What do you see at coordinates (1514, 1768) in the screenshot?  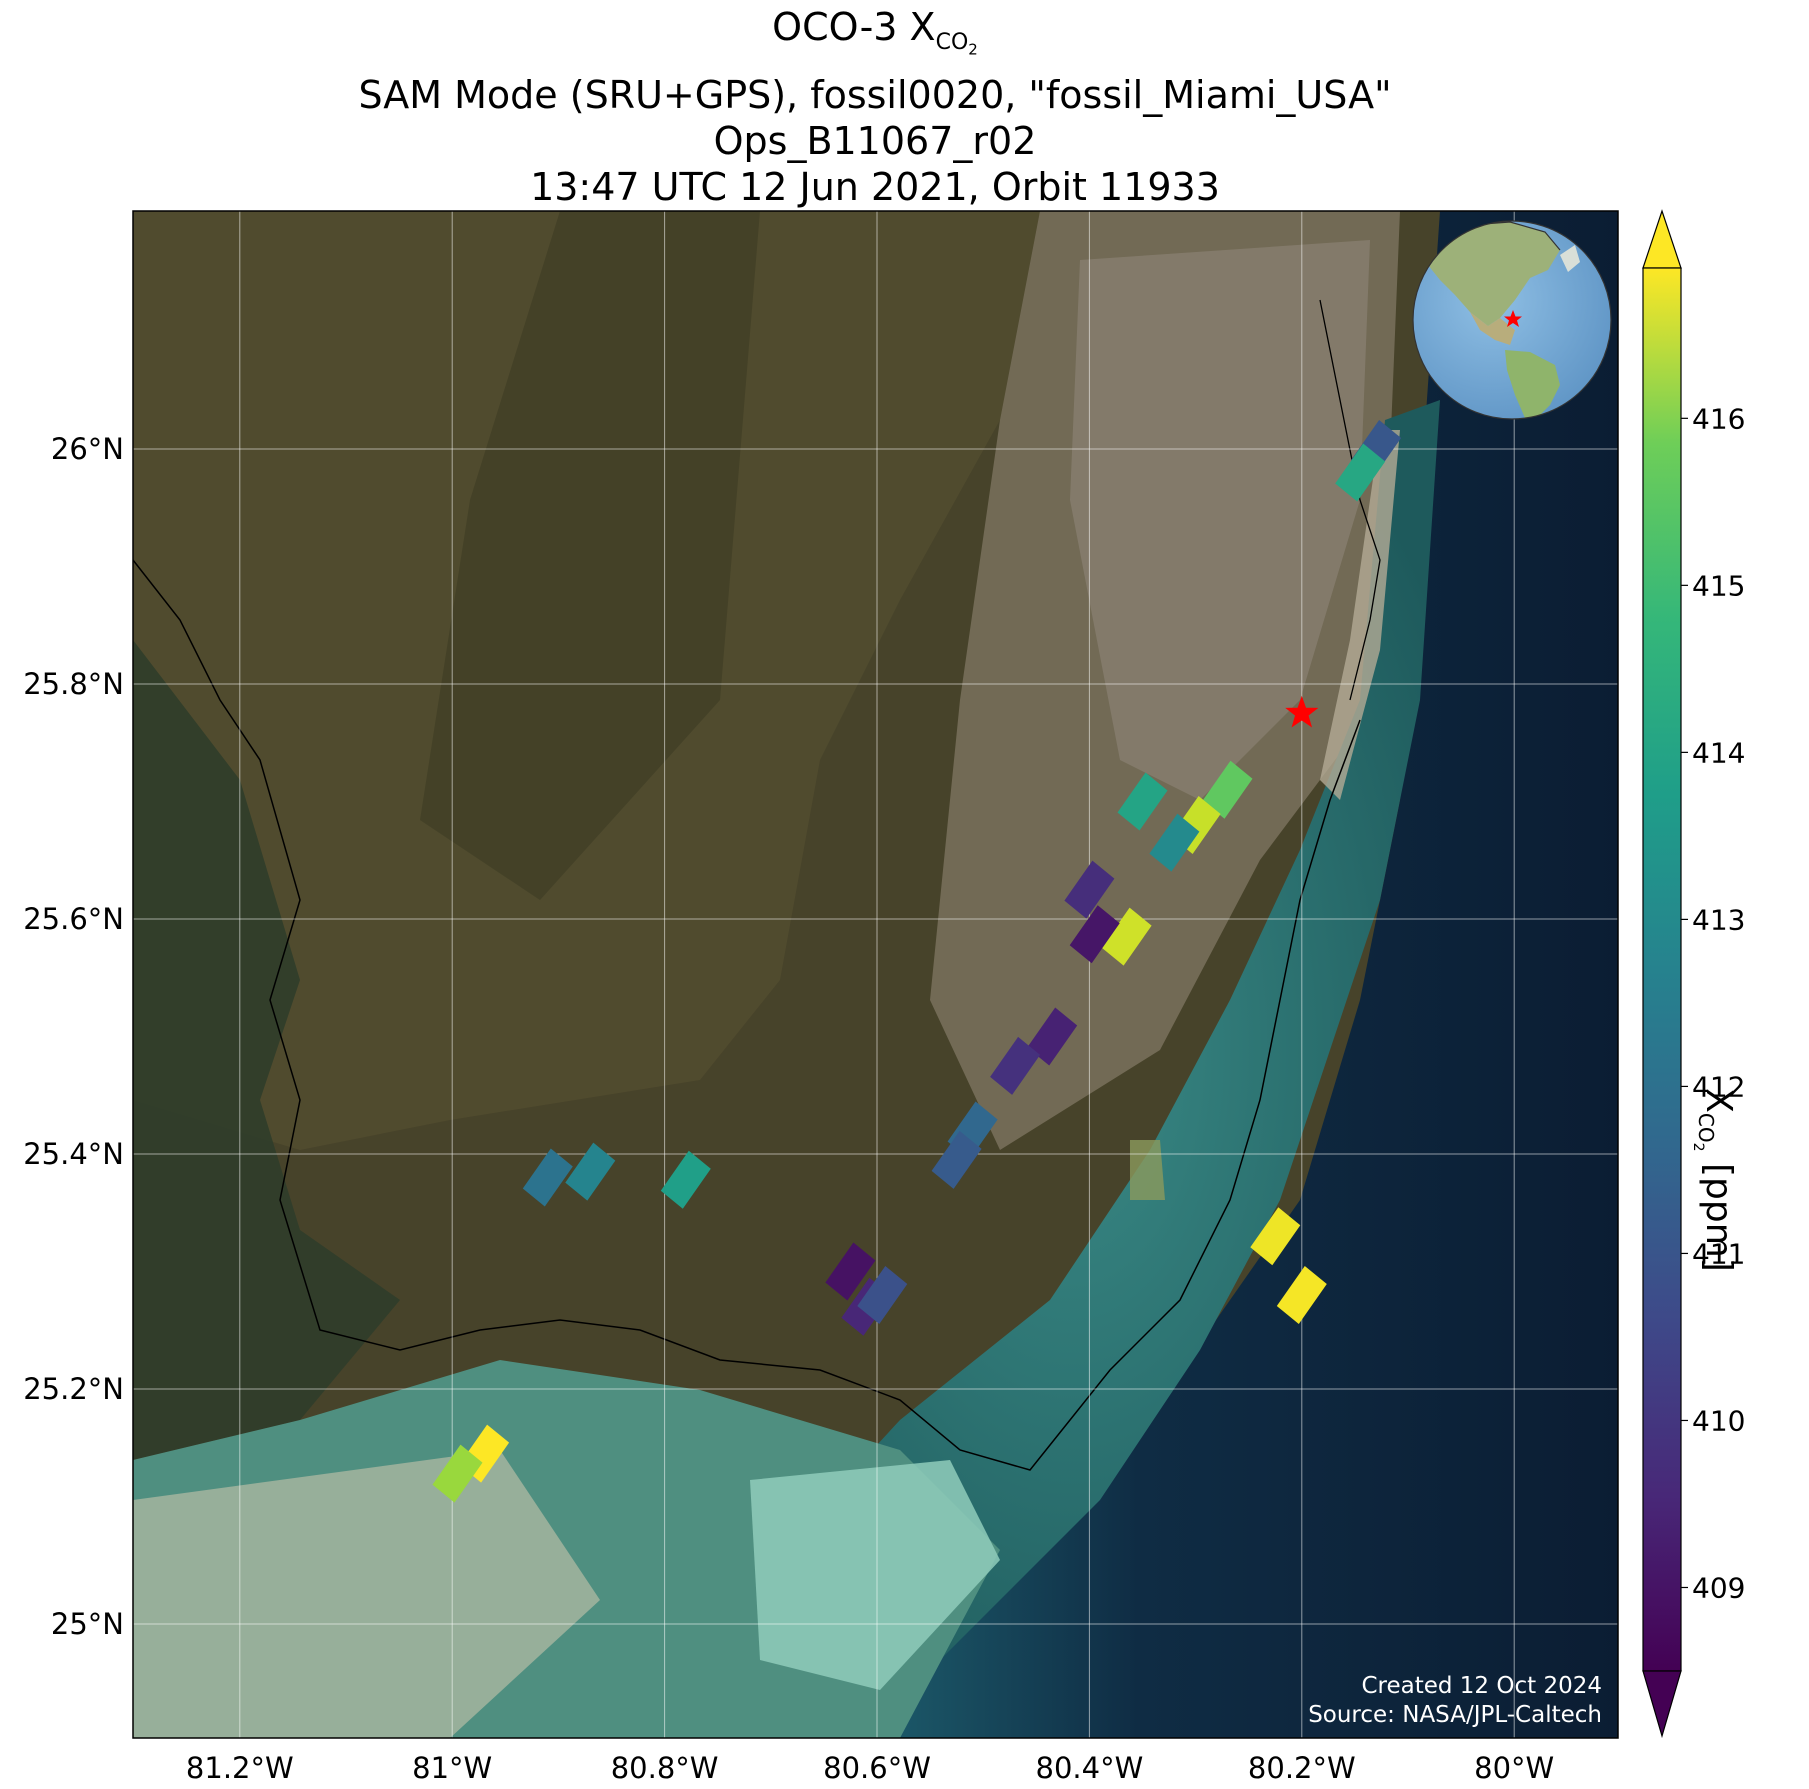 I see `lon-tick-label: 80°W` at bounding box center [1514, 1768].